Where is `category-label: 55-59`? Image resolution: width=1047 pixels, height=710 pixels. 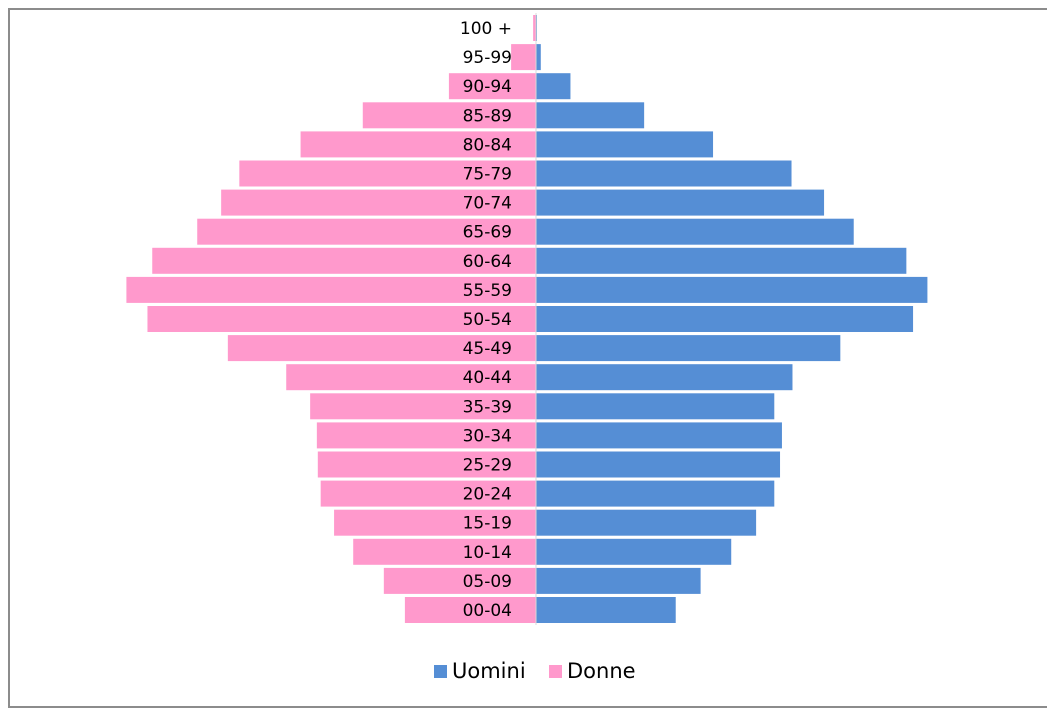
category-label: 55-59 is located at coordinates (487, 291).